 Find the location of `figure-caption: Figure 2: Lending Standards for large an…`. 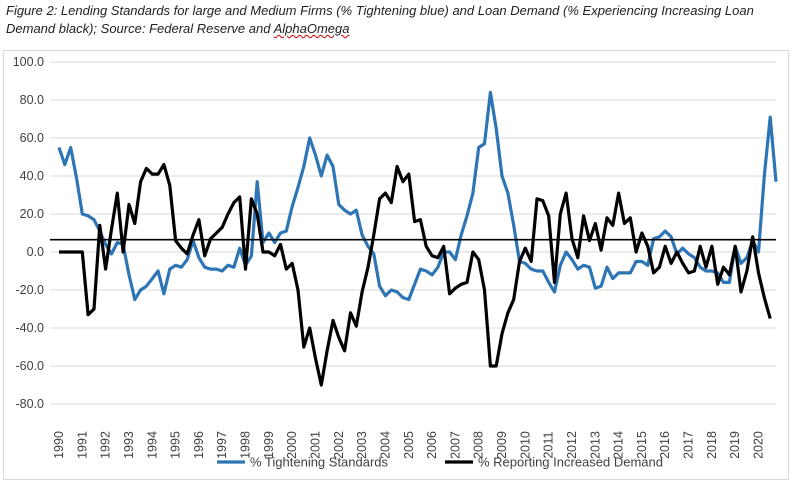

figure-caption: Figure 2: Lending Standards for large an… is located at coordinates (397, 20).